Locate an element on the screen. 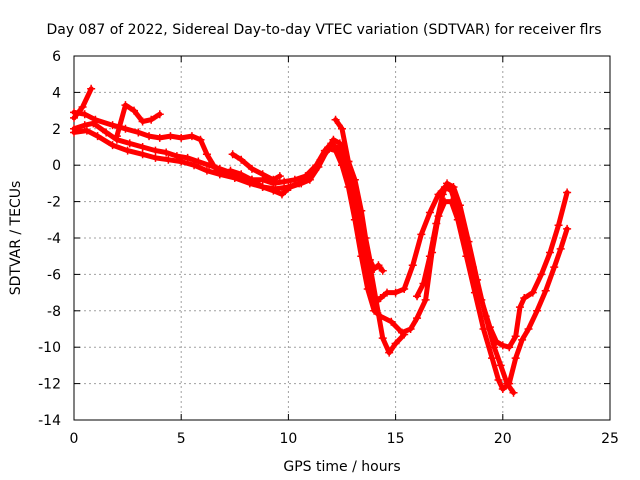 This screenshot has height=480, width=640. x-tick-label: 20 is located at coordinates (503, 439).